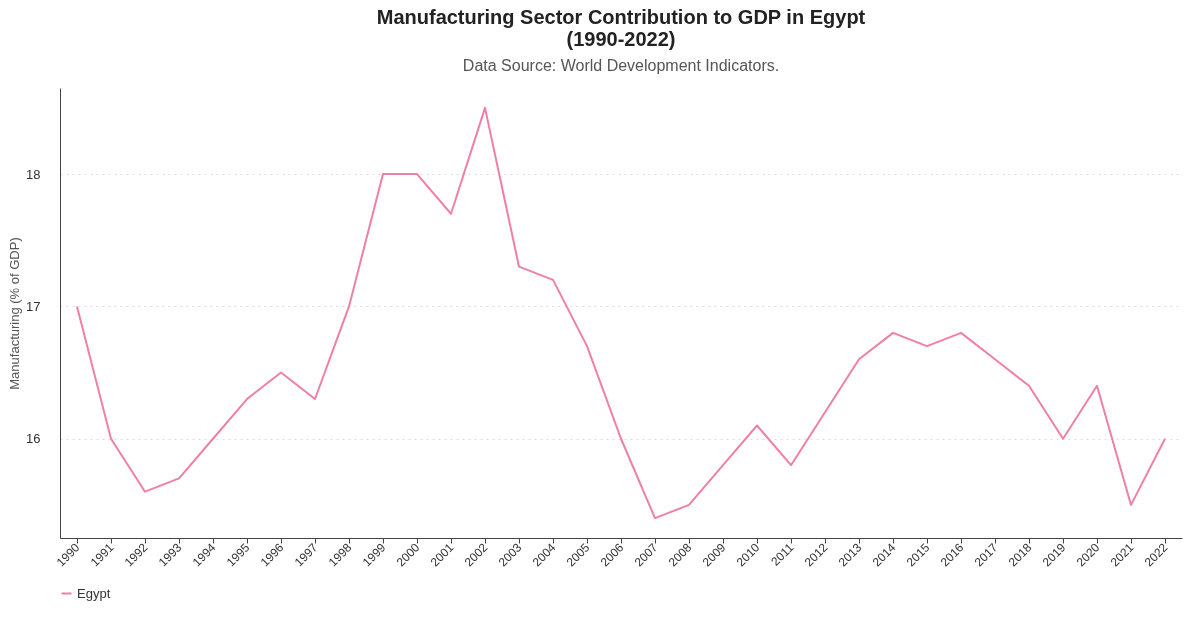 The image size is (1200, 628). Describe the element at coordinates (621, 65) in the screenshot. I see `chart-subtitle: Data Source: World Development Indicators.` at that location.